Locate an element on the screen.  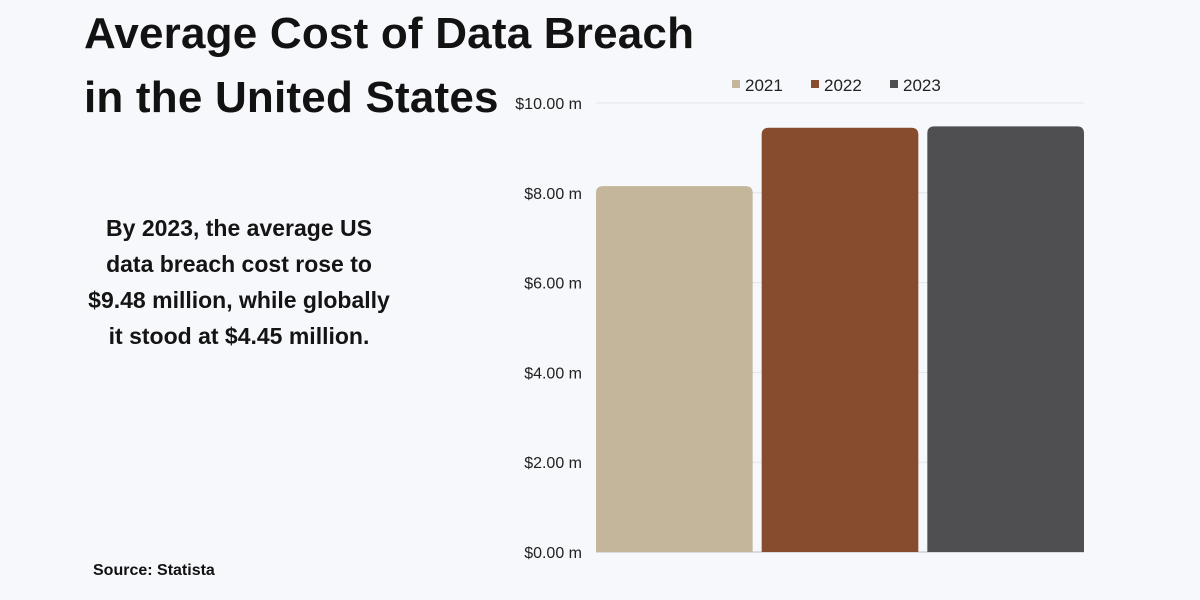
legend-swatch-2021 is located at coordinates (736, 84).